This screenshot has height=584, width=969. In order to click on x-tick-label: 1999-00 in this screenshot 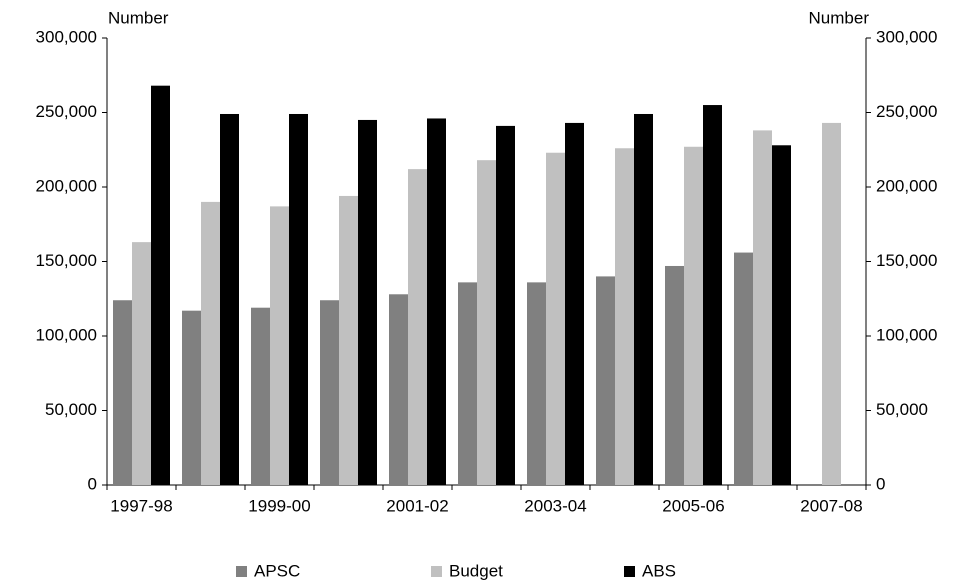, I will do `click(279, 505)`.